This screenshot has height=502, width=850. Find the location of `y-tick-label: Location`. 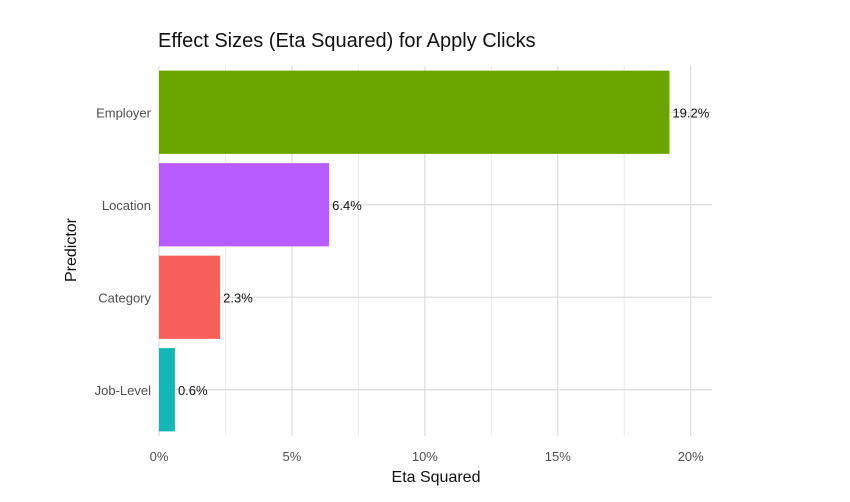

y-tick-label: Location is located at coordinates (126, 205).